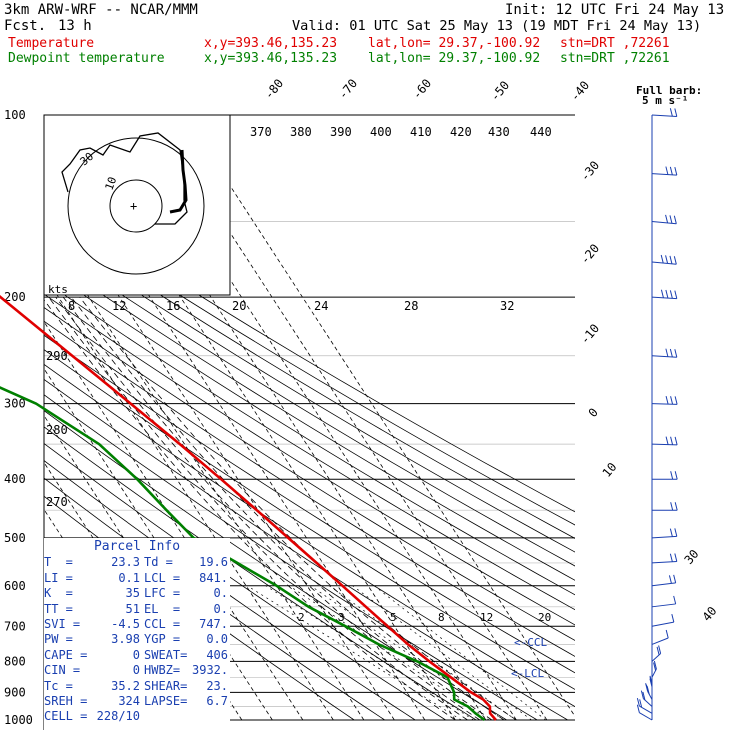 This screenshot has height=740, width=740. I want to click on mixing-ratio-lower-label: 5, so click(393, 617).